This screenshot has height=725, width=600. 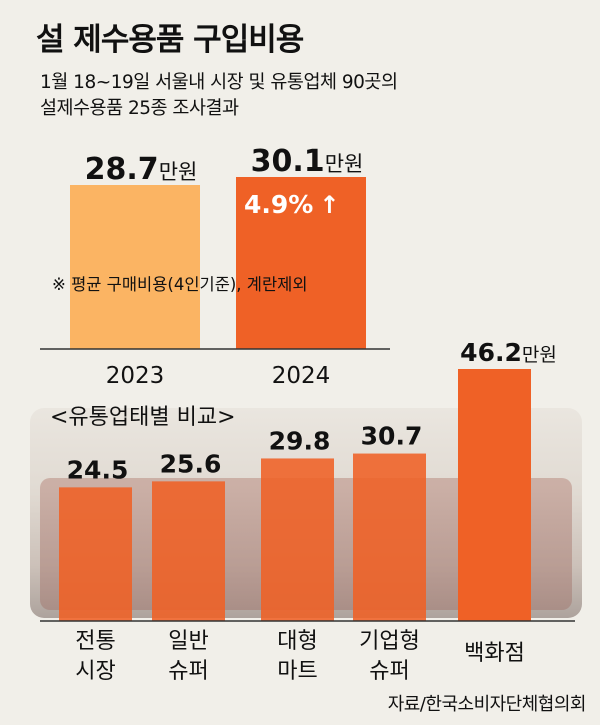 I want to click on category-label-channel-3-line-2: 마트, so click(x=297, y=671).